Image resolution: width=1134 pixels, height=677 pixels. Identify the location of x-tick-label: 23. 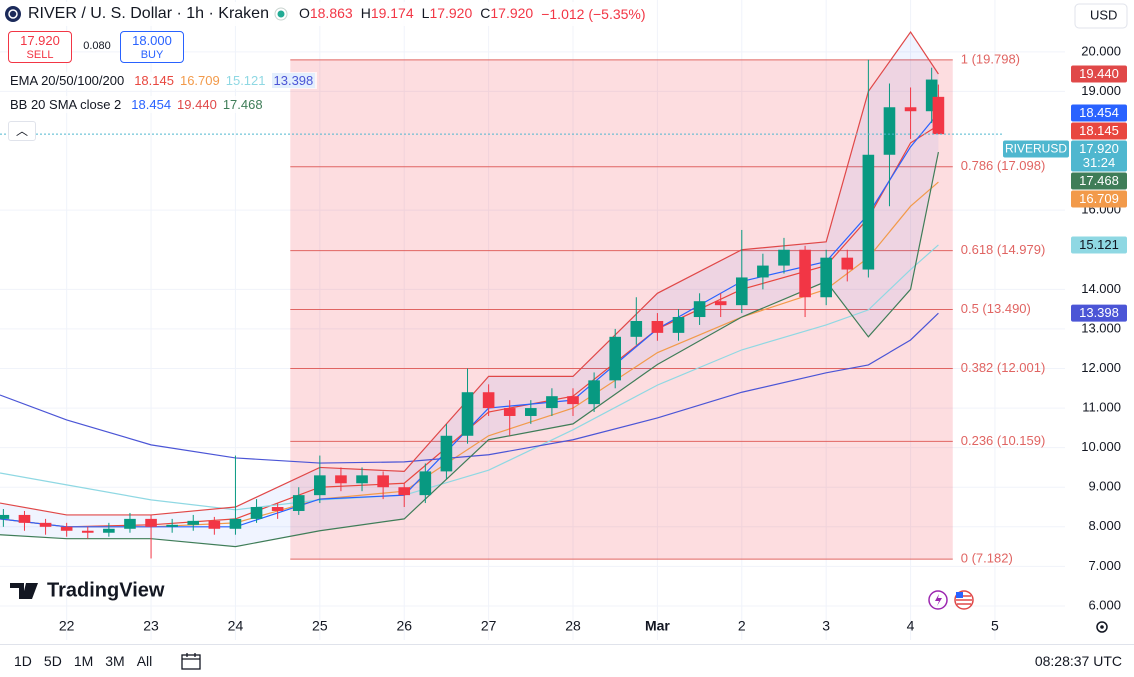
(151, 626).